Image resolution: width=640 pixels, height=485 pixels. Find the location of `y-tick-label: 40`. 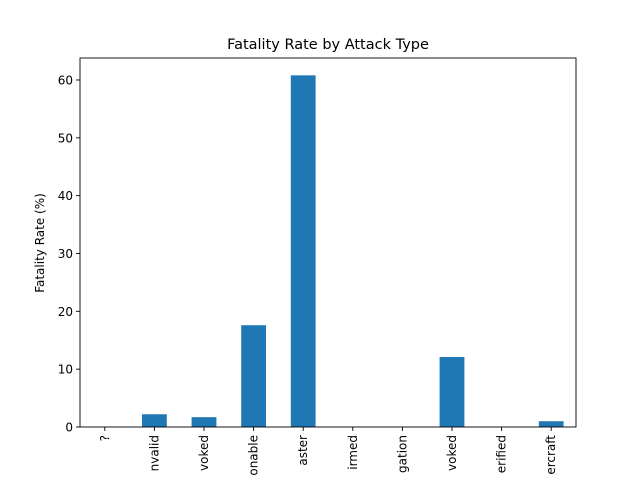

y-tick-label: 40 is located at coordinates (65, 196).